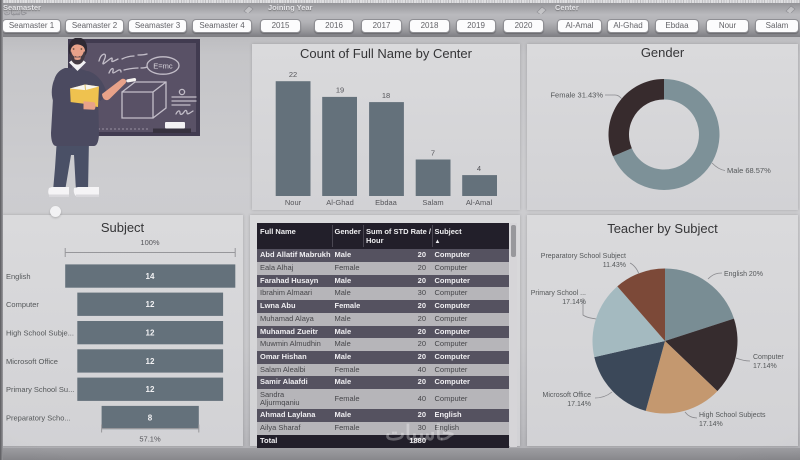 This screenshot has width=800, height=460. I want to click on svg-text: Nour, so click(293, 202).